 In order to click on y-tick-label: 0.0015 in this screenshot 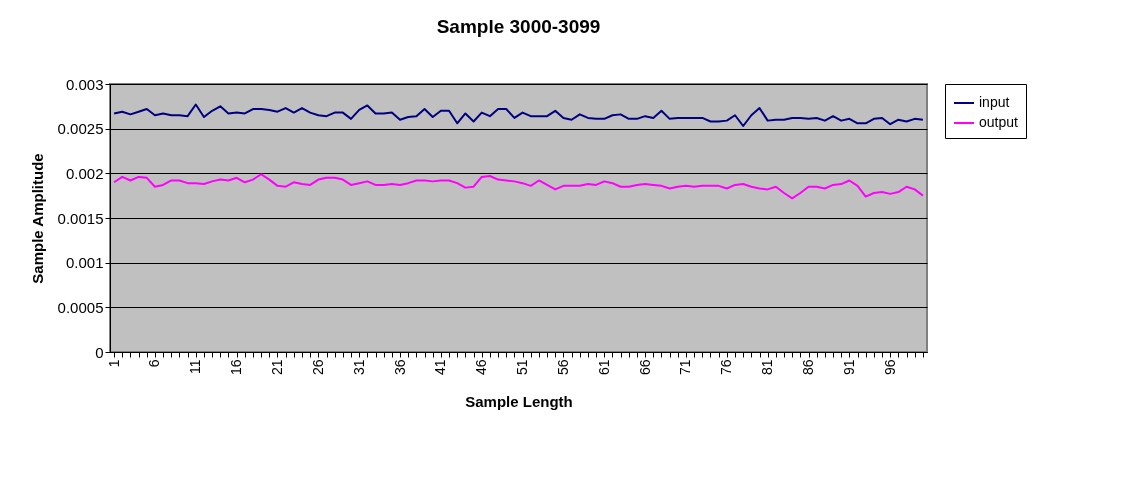, I will do `click(80, 218)`.